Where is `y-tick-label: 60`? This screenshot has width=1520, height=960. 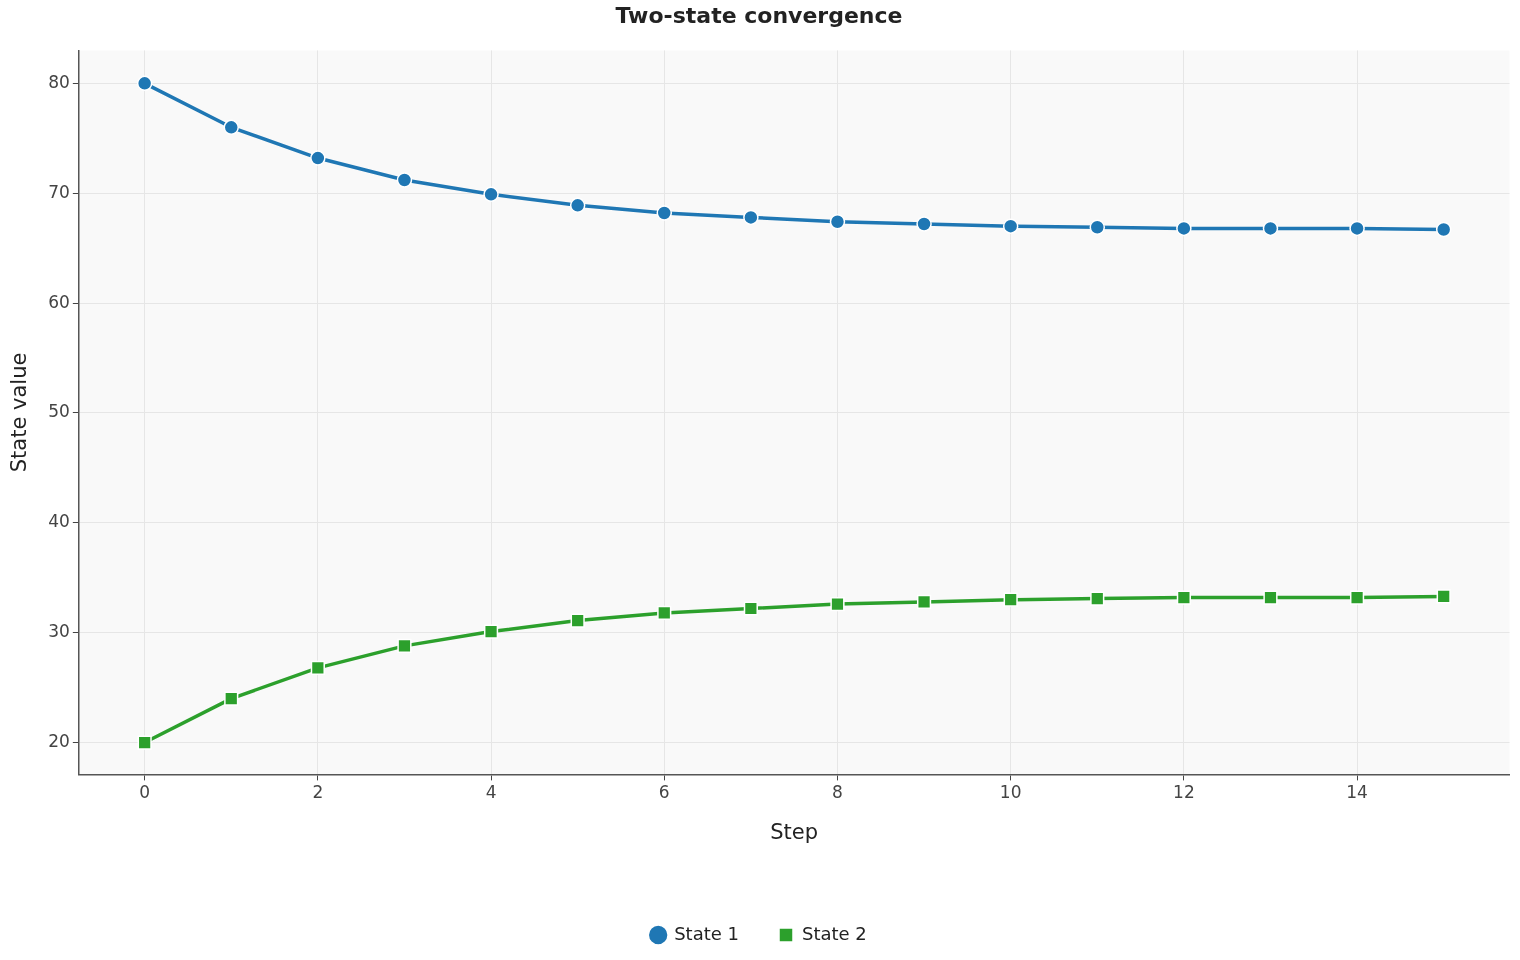 y-tick-label: 60 is located at coordinates (59, 301).